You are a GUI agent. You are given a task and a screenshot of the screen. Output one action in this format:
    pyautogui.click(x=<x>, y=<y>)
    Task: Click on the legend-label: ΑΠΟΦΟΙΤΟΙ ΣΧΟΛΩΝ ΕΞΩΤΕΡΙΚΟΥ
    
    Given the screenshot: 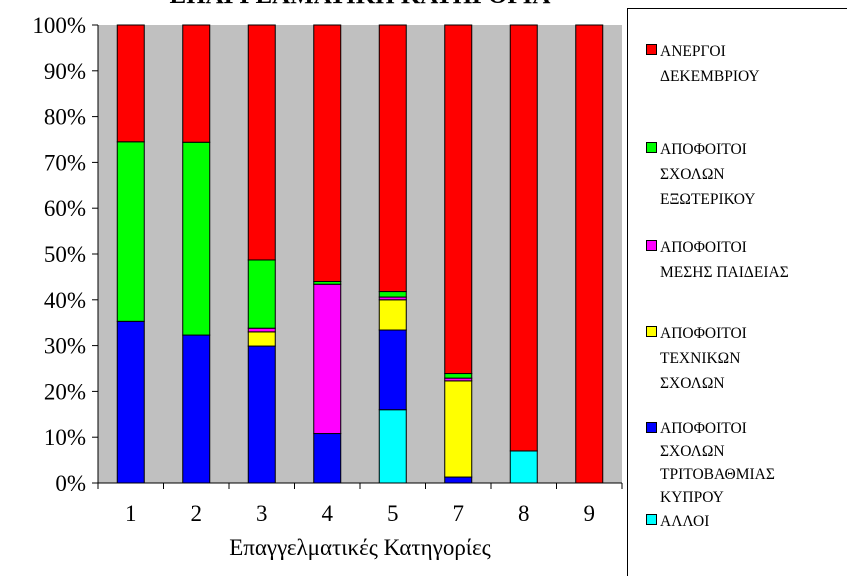 What is the action you would take?
    pyautogui.click(x=708, y=174)
    